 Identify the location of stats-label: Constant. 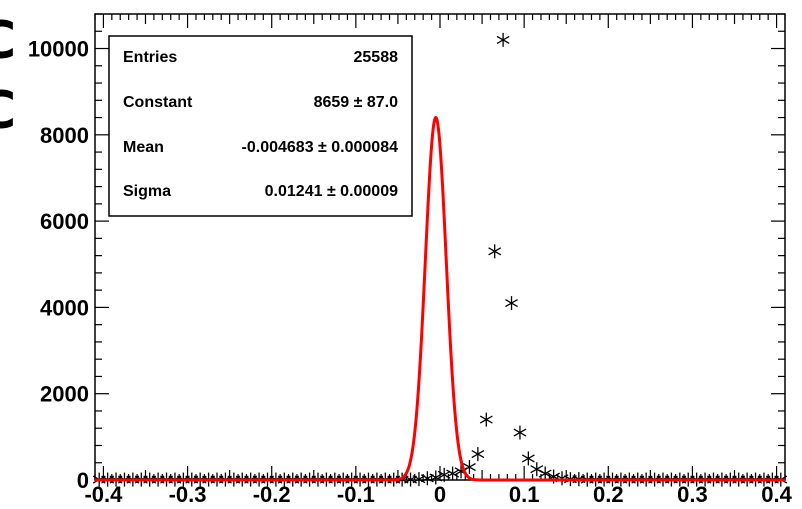
(158, 102).